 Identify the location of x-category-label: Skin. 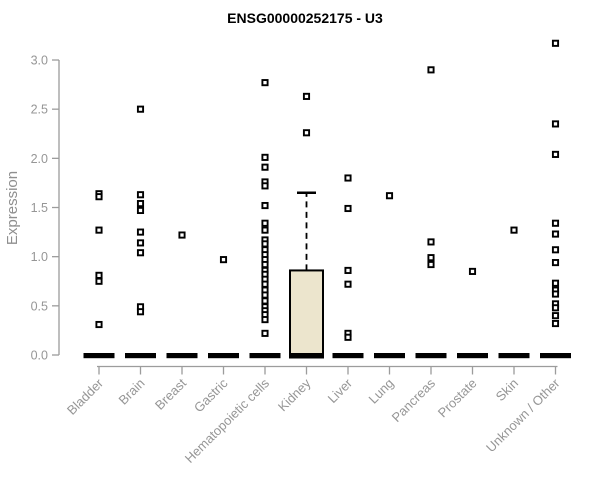
(507, 390).